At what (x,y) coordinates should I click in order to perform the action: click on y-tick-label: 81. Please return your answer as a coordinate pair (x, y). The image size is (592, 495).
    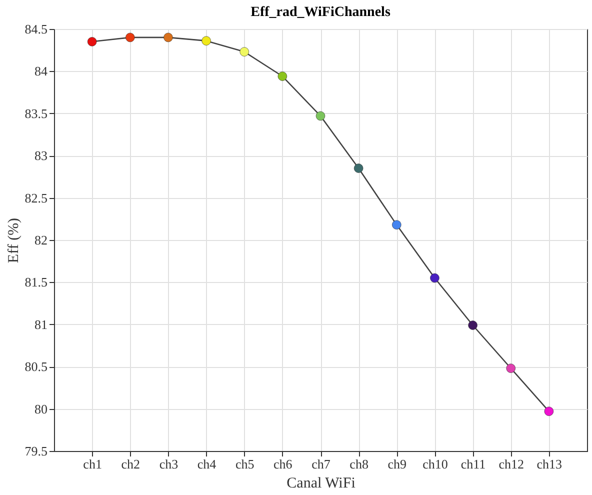
    Looking at the image, I should click on (41, 324).